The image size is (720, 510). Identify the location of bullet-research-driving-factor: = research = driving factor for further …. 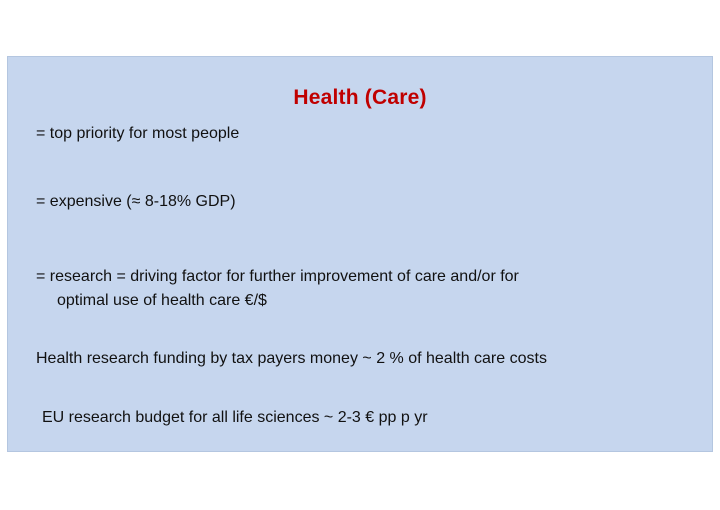
(277, 276).